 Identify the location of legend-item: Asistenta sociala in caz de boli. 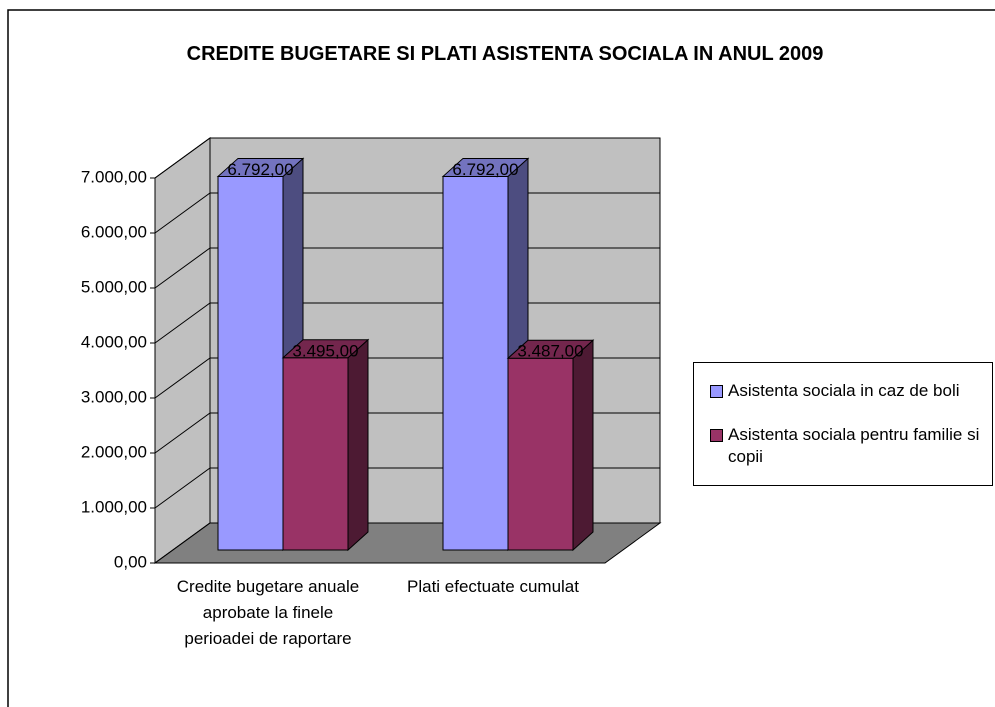
(852, 391).